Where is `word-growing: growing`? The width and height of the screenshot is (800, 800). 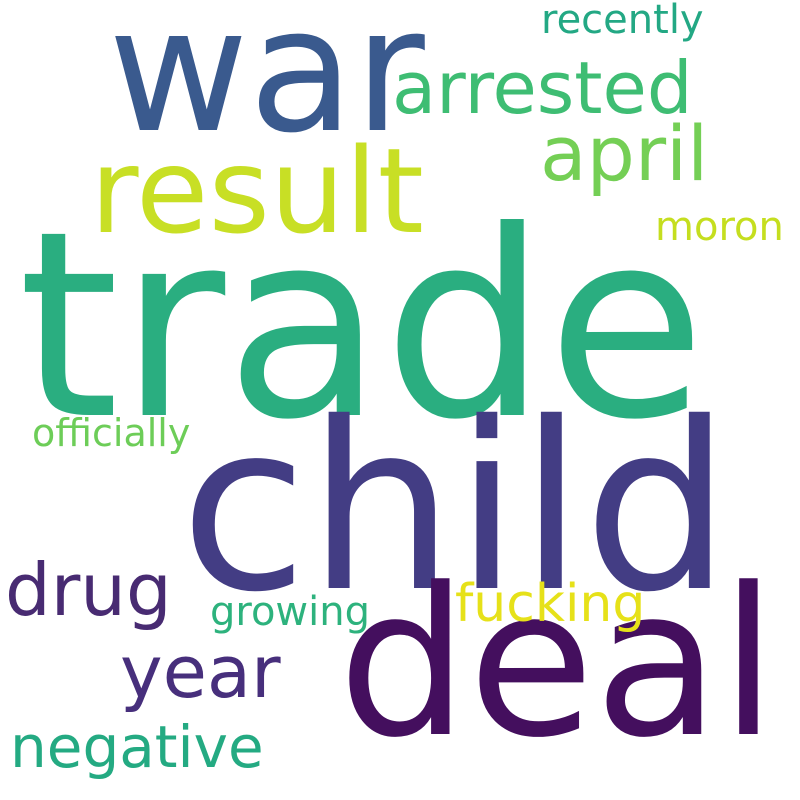 word-growing: growing is located at coordinates (290, 612).